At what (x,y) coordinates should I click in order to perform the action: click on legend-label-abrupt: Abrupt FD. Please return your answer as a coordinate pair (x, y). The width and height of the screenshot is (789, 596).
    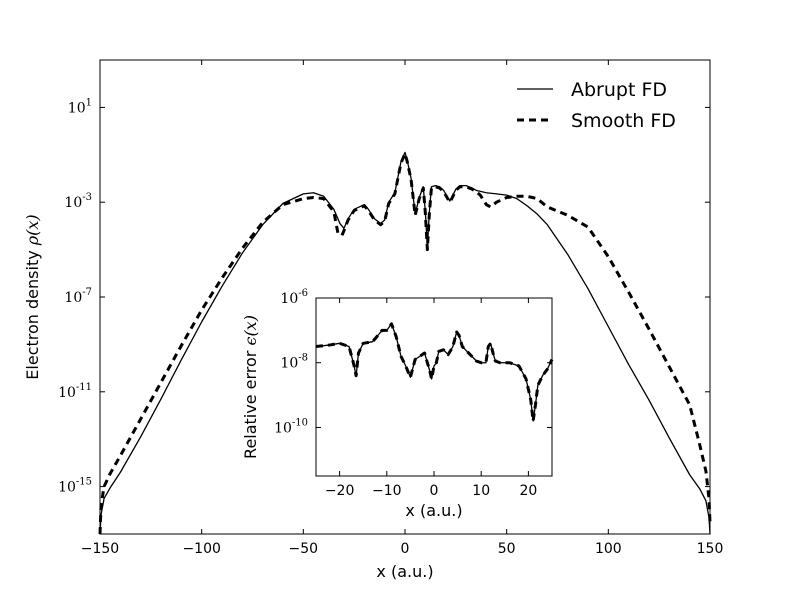
    Looking at the image, I should click on (619, 90).